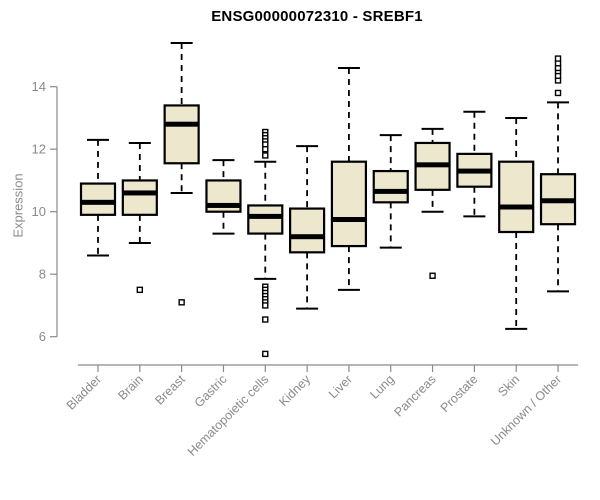 The image size is (600, 500). I want to click on y-tick-label: 14, so click(39, 86).